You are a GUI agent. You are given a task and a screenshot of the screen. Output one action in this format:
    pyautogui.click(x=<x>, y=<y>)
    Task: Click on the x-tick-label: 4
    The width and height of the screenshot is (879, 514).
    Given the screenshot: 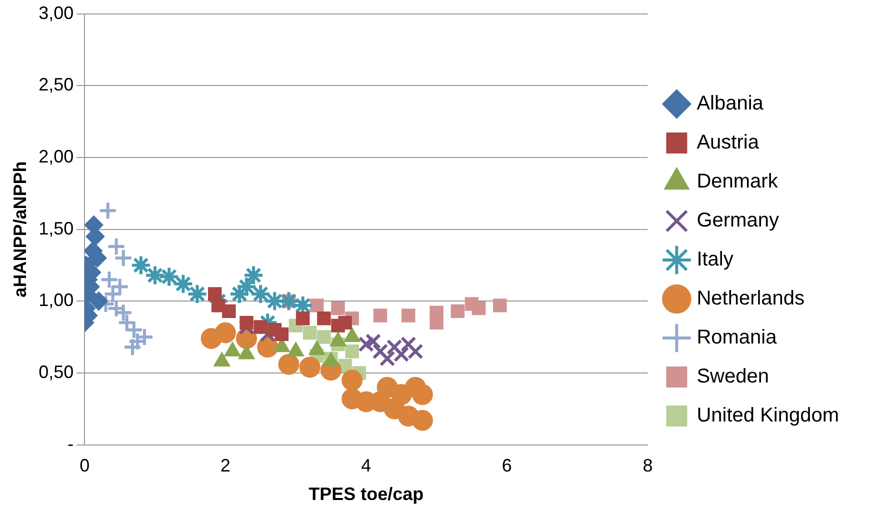 What is the action you would take?
    pyautogui.click(x=366, y=466)
    